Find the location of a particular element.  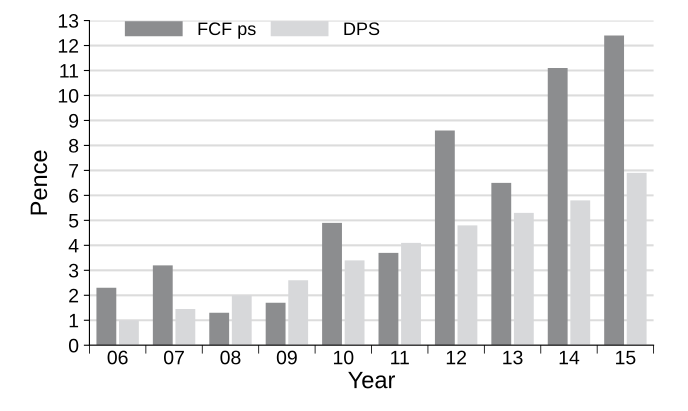

x-tick-label: 07 is located at coordinates (174, 357).